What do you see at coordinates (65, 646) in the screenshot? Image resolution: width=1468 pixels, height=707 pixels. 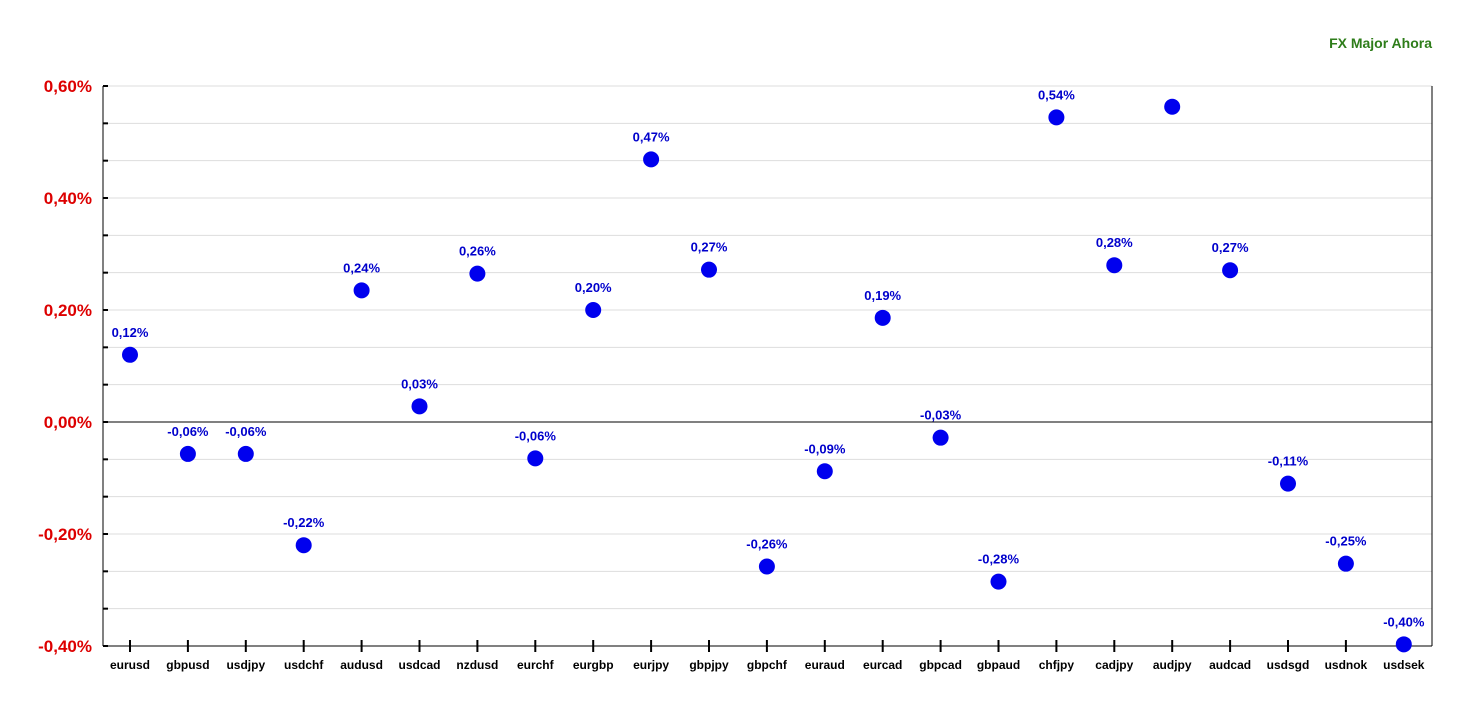 I see `y-tick-label: -0,40%` at bounding box center [65, 646].